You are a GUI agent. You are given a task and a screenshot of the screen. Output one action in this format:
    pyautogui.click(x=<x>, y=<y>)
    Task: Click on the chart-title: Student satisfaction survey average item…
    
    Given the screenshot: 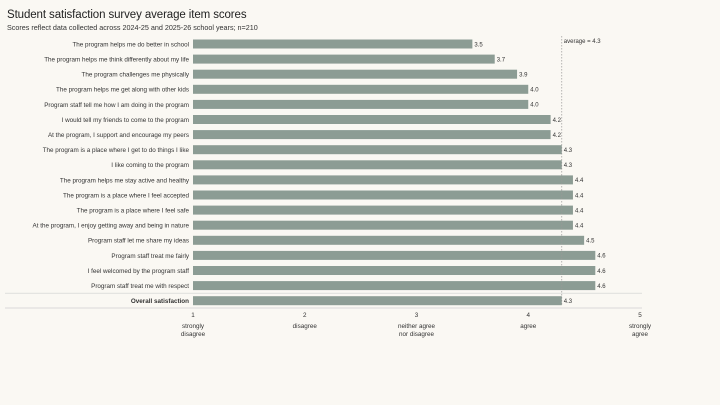 What is the action you would take?
    pyautogui.click(x=127, y=15)
    